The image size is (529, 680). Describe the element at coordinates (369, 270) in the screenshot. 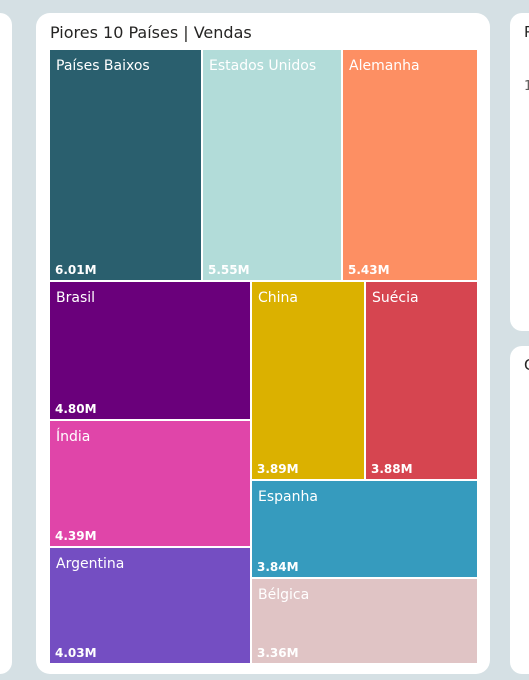

I see `tile-value: 5.43M` at that location.